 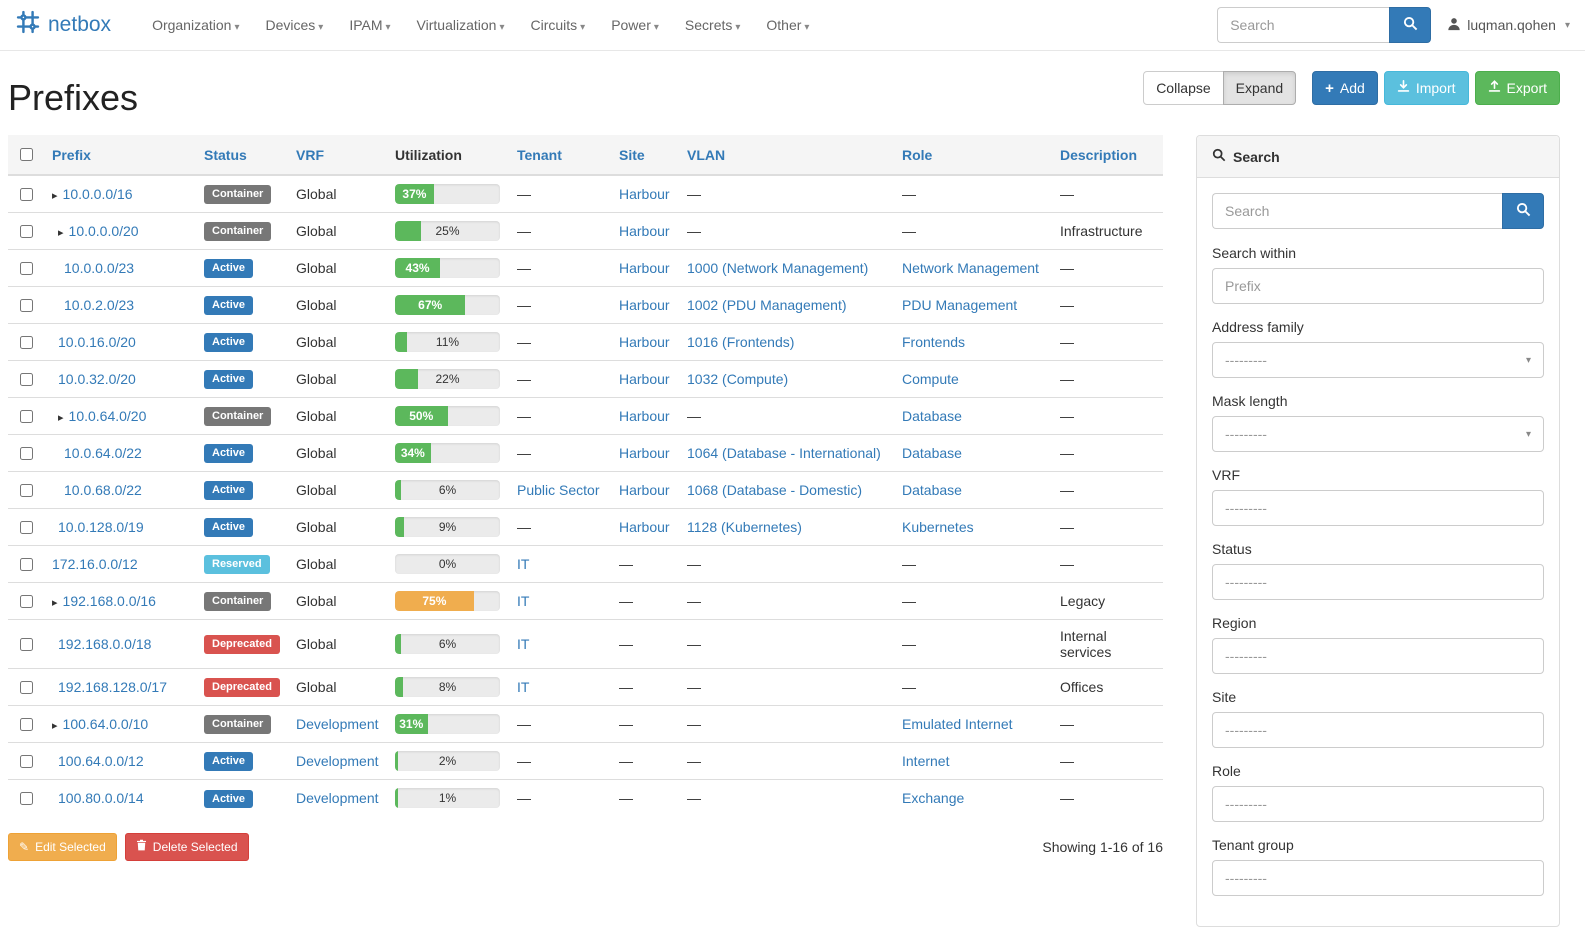 I want to click on prefix-link: 100.64.0.0/12, so click(x=101, y=761).